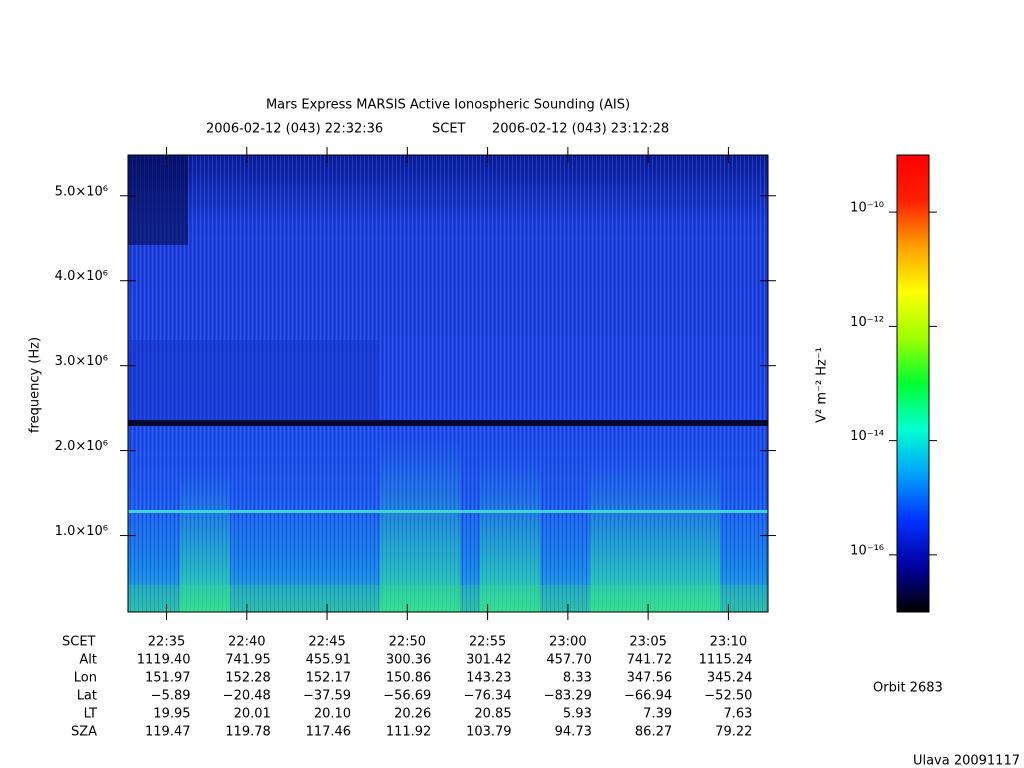 This screenshot has height=768, width=1024. I want to click on orbit: Orbit 2683, so click(908, 688).